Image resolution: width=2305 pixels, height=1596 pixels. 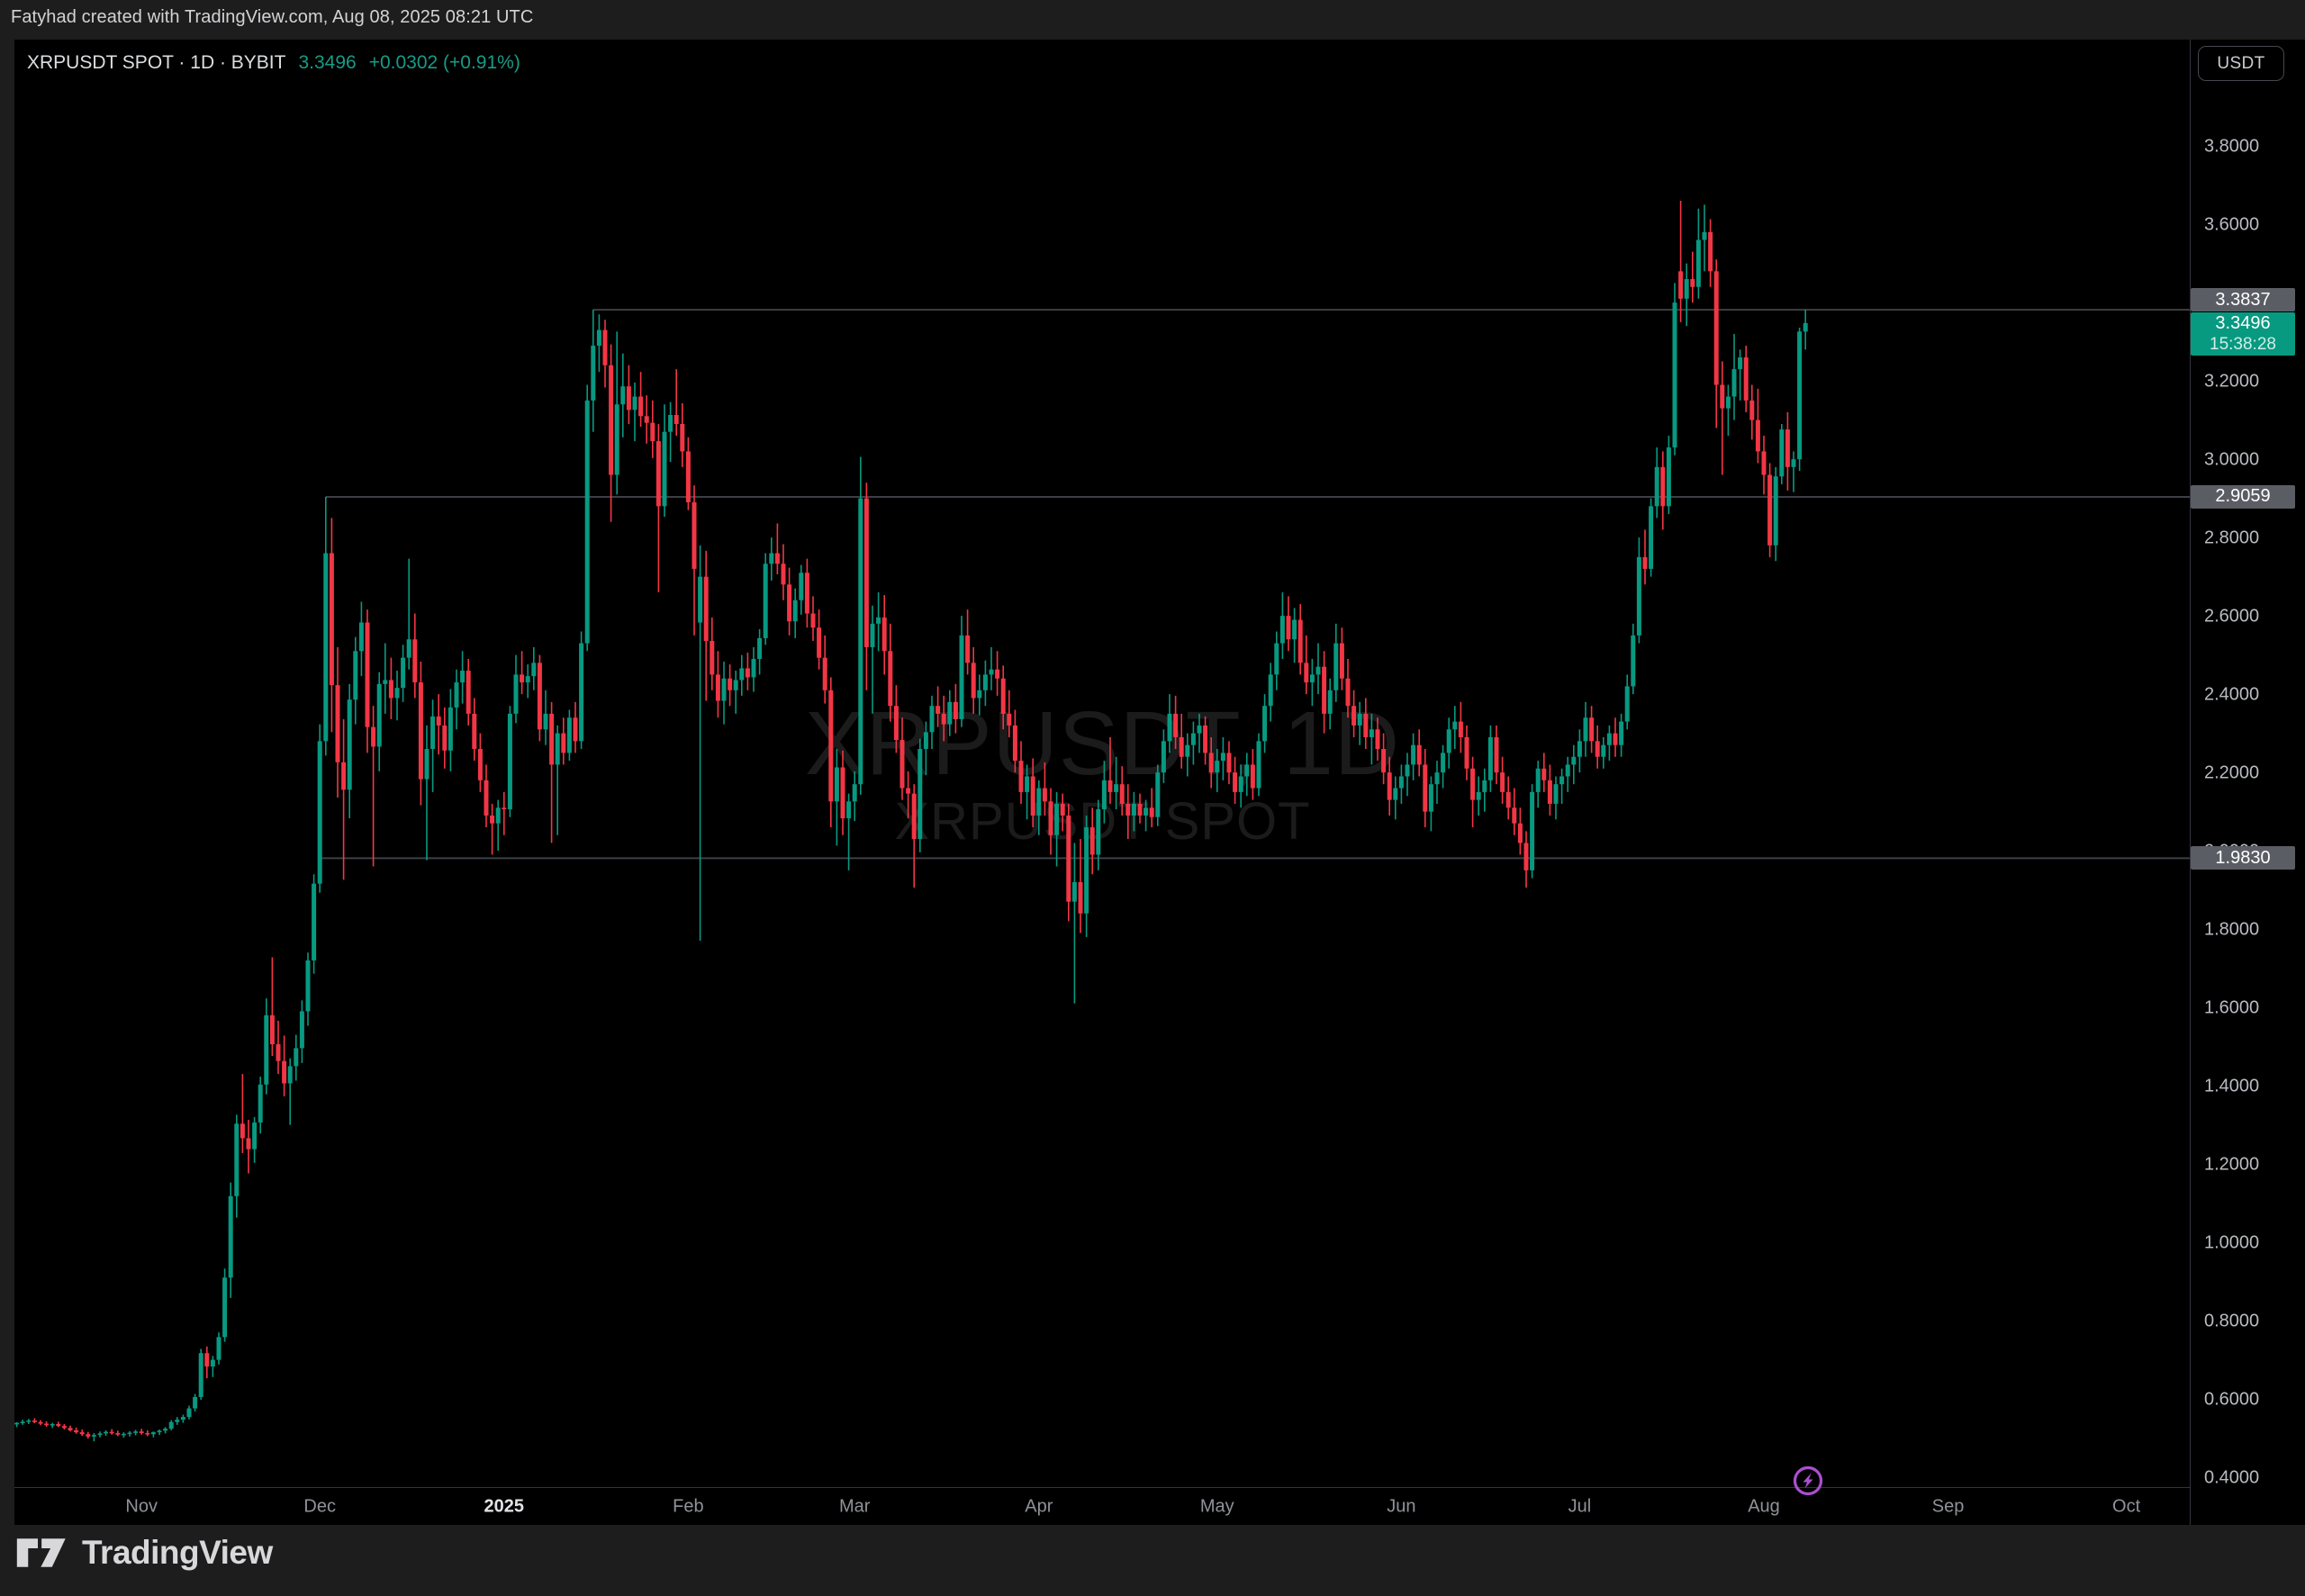 What do you see at coordinates (2232, 929) in the screenshot?
I see `price-tick-label: 1.8000` at bounding box center [2232, 929].